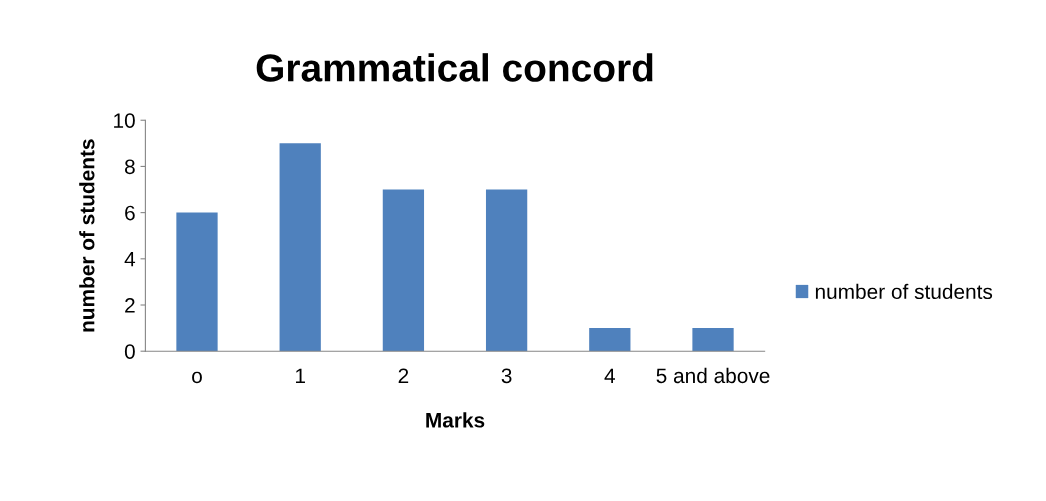  I want to click on y-tick-label: 2, so click(130, 305).